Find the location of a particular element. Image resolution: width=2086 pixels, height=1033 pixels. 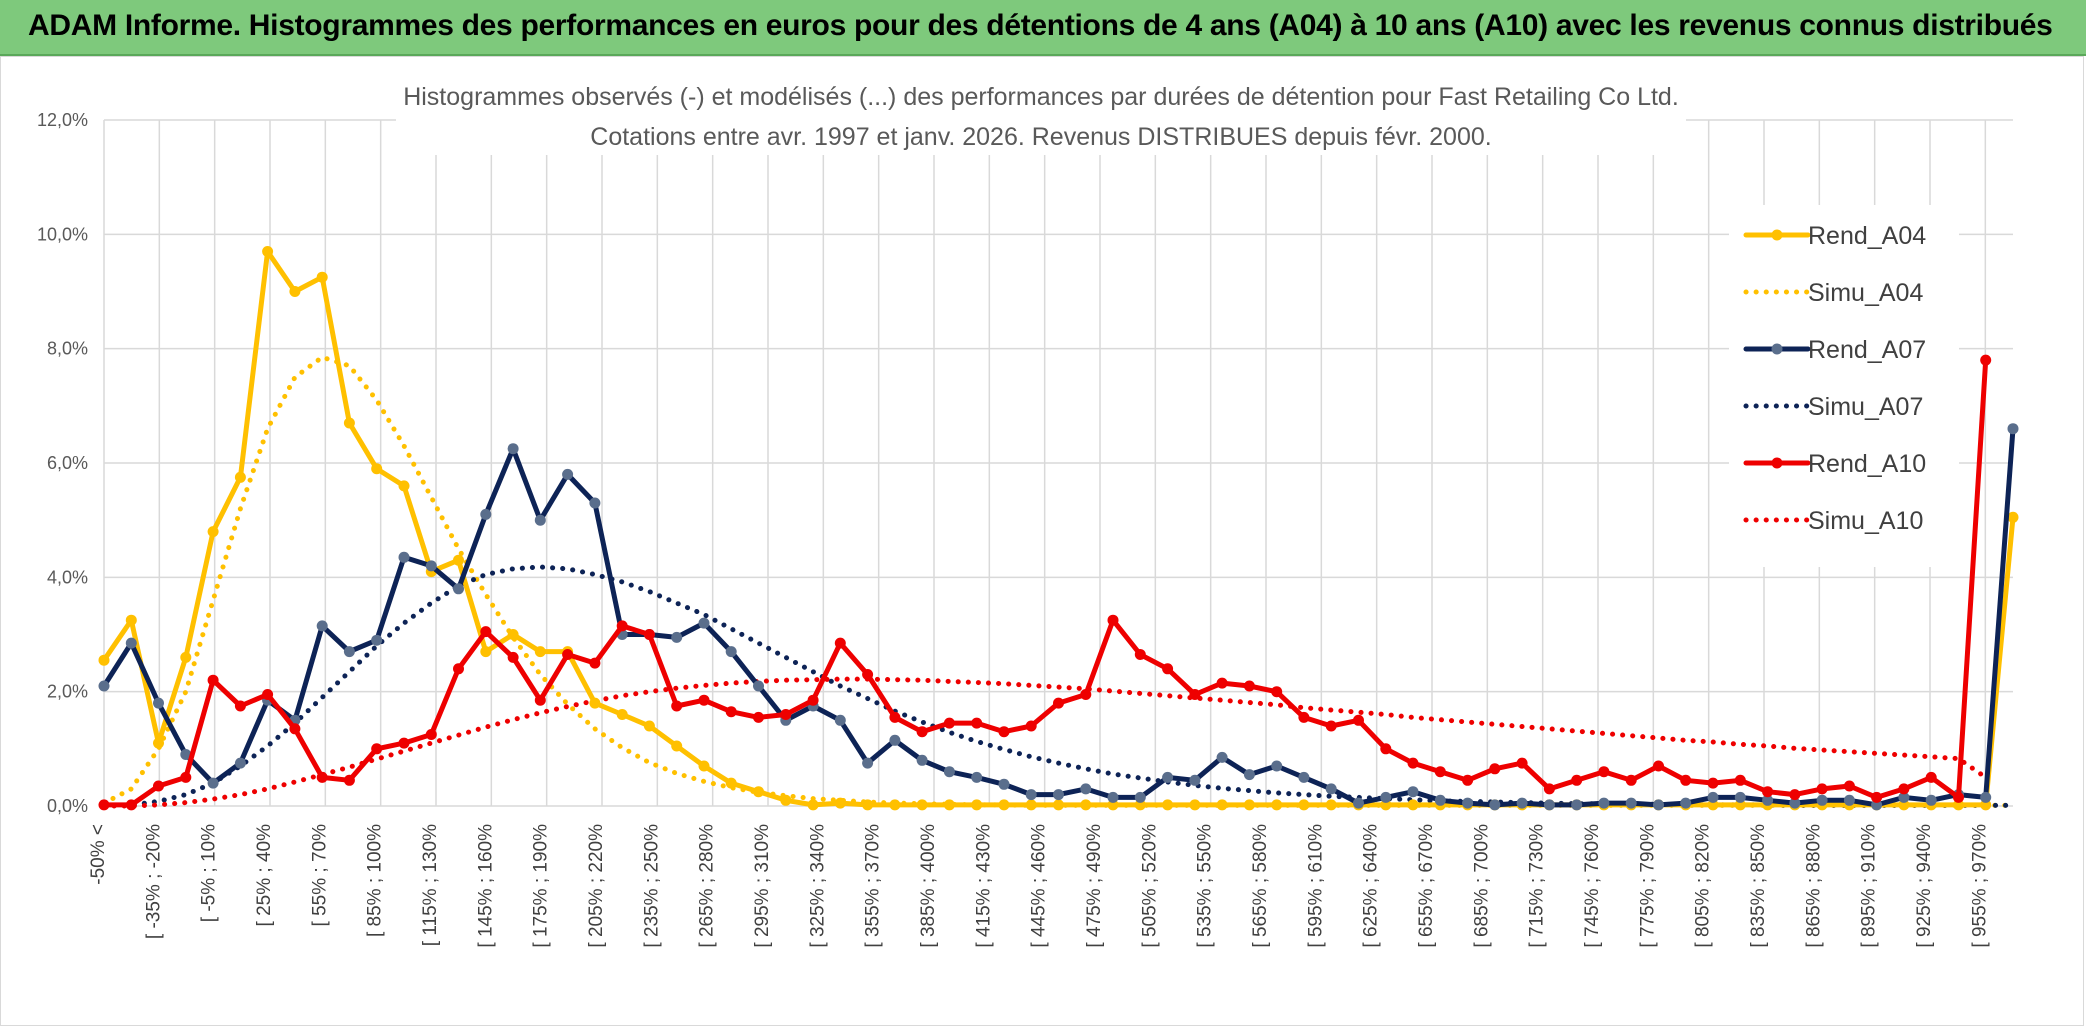

x-tick-label: [ 55% ; 70% is located at coordinates (319, 875).